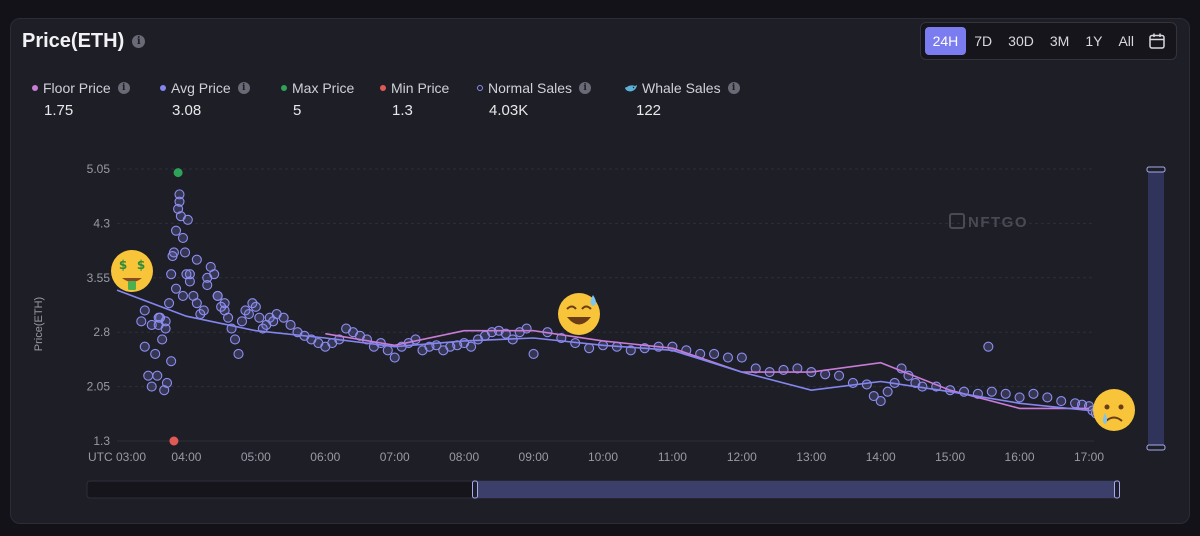 The height and width of the screenshot is (536, 1200). What do you see at coordinates (1059, 41) in the screenshot?
I see `range-3m: 3M` at bounding box center [1059, 41].